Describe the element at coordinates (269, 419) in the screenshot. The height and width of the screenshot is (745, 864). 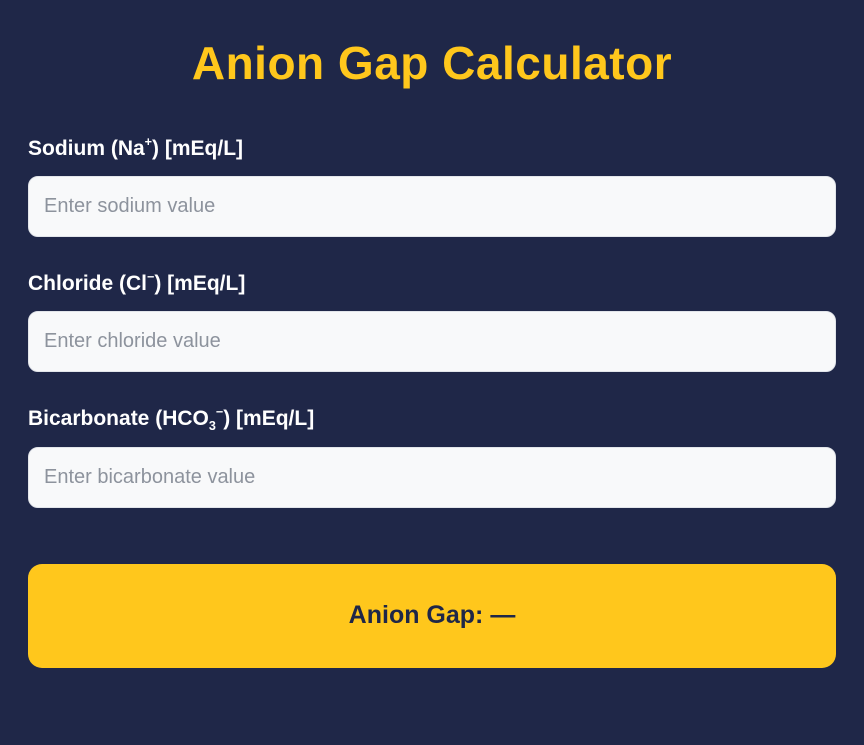
I see `bicarbonate-label-unit: ) [mEq/L]` at that location.